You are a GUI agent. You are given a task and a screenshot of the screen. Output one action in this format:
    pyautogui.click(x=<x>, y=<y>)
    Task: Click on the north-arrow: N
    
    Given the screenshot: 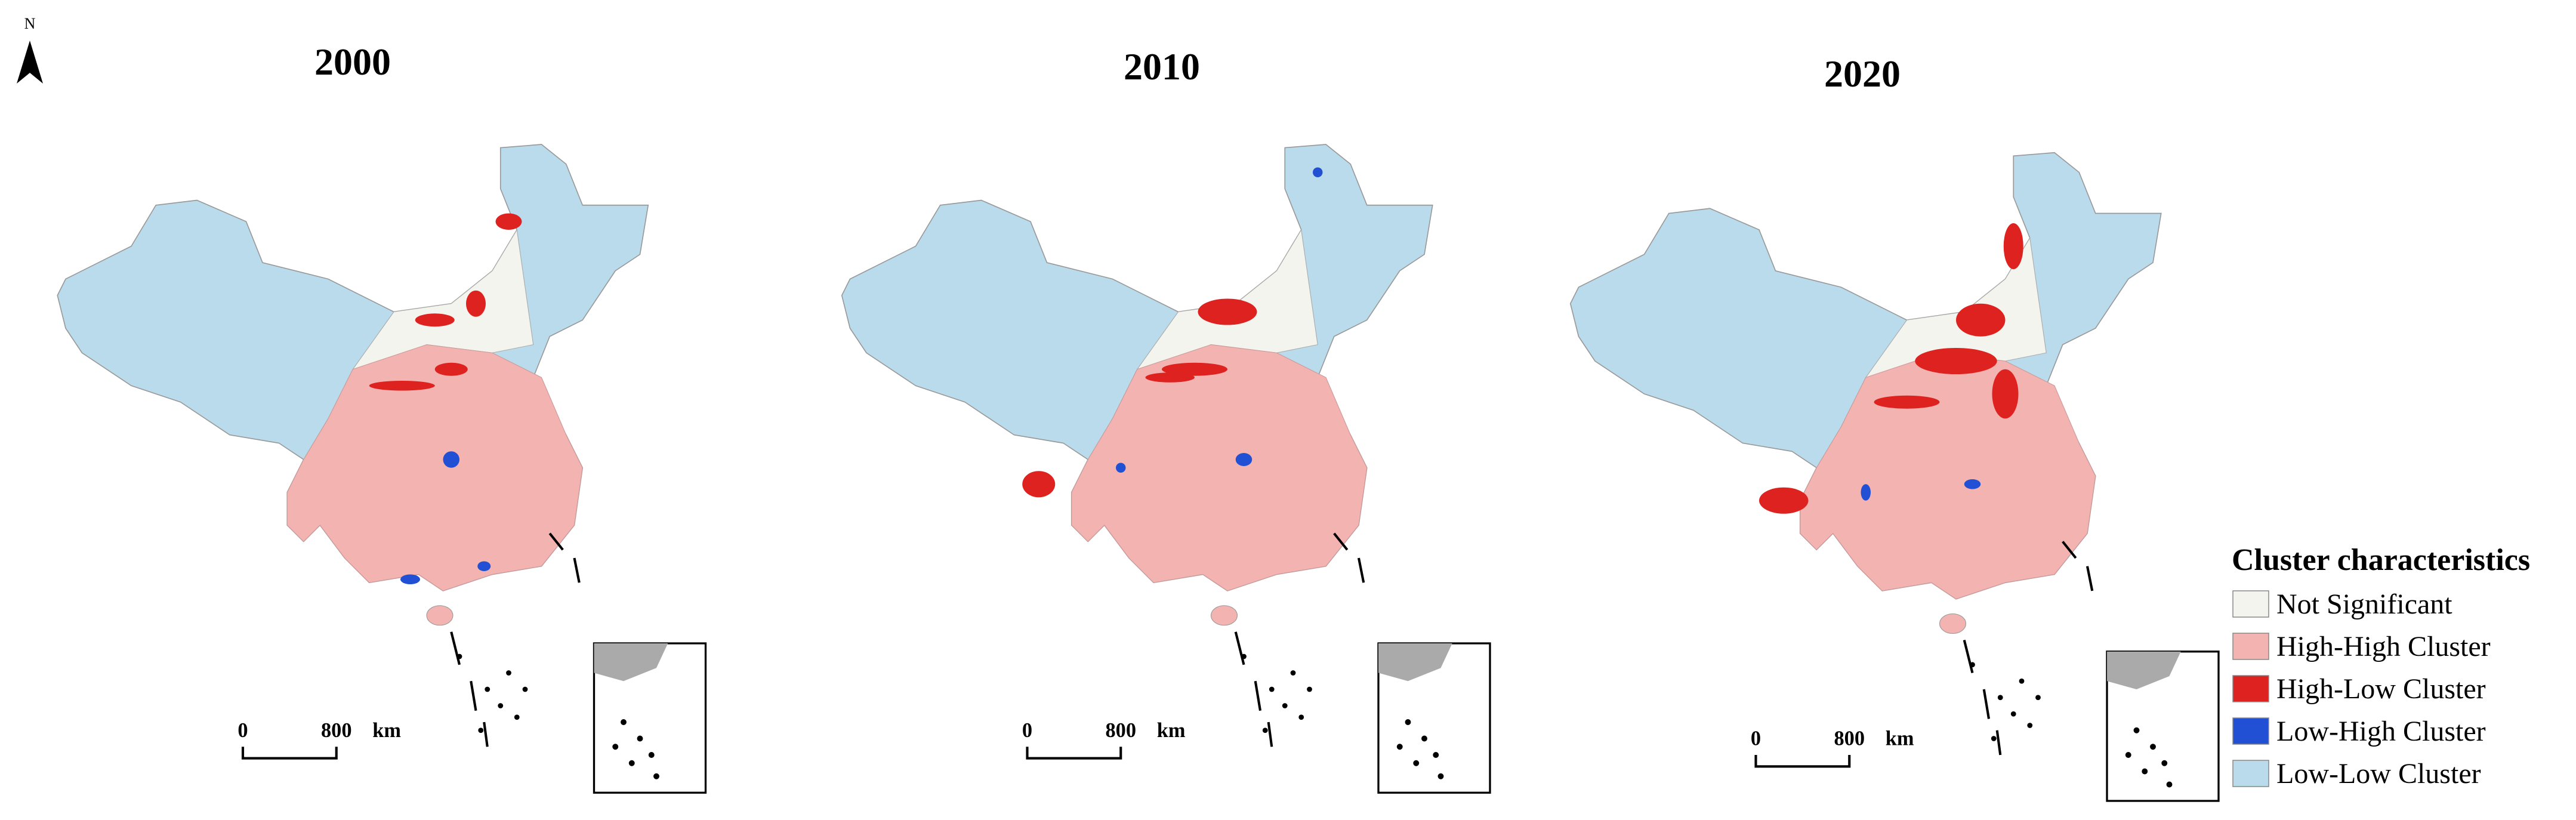 What is the action you would take?
    pyautogui.click(x=30, y=49)
    